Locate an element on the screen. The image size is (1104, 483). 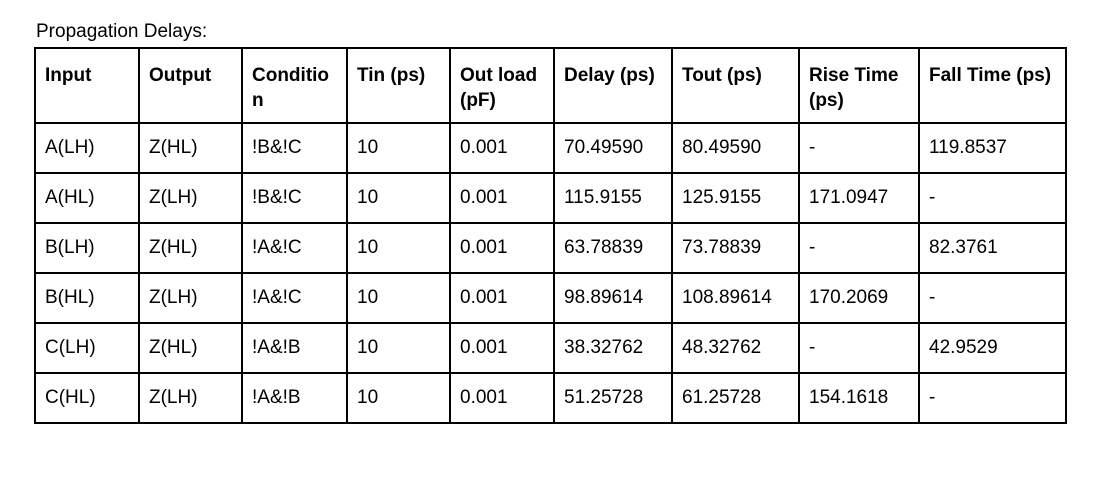
cell-fall-time: 119.8537 is located at coordinates (992, 148).